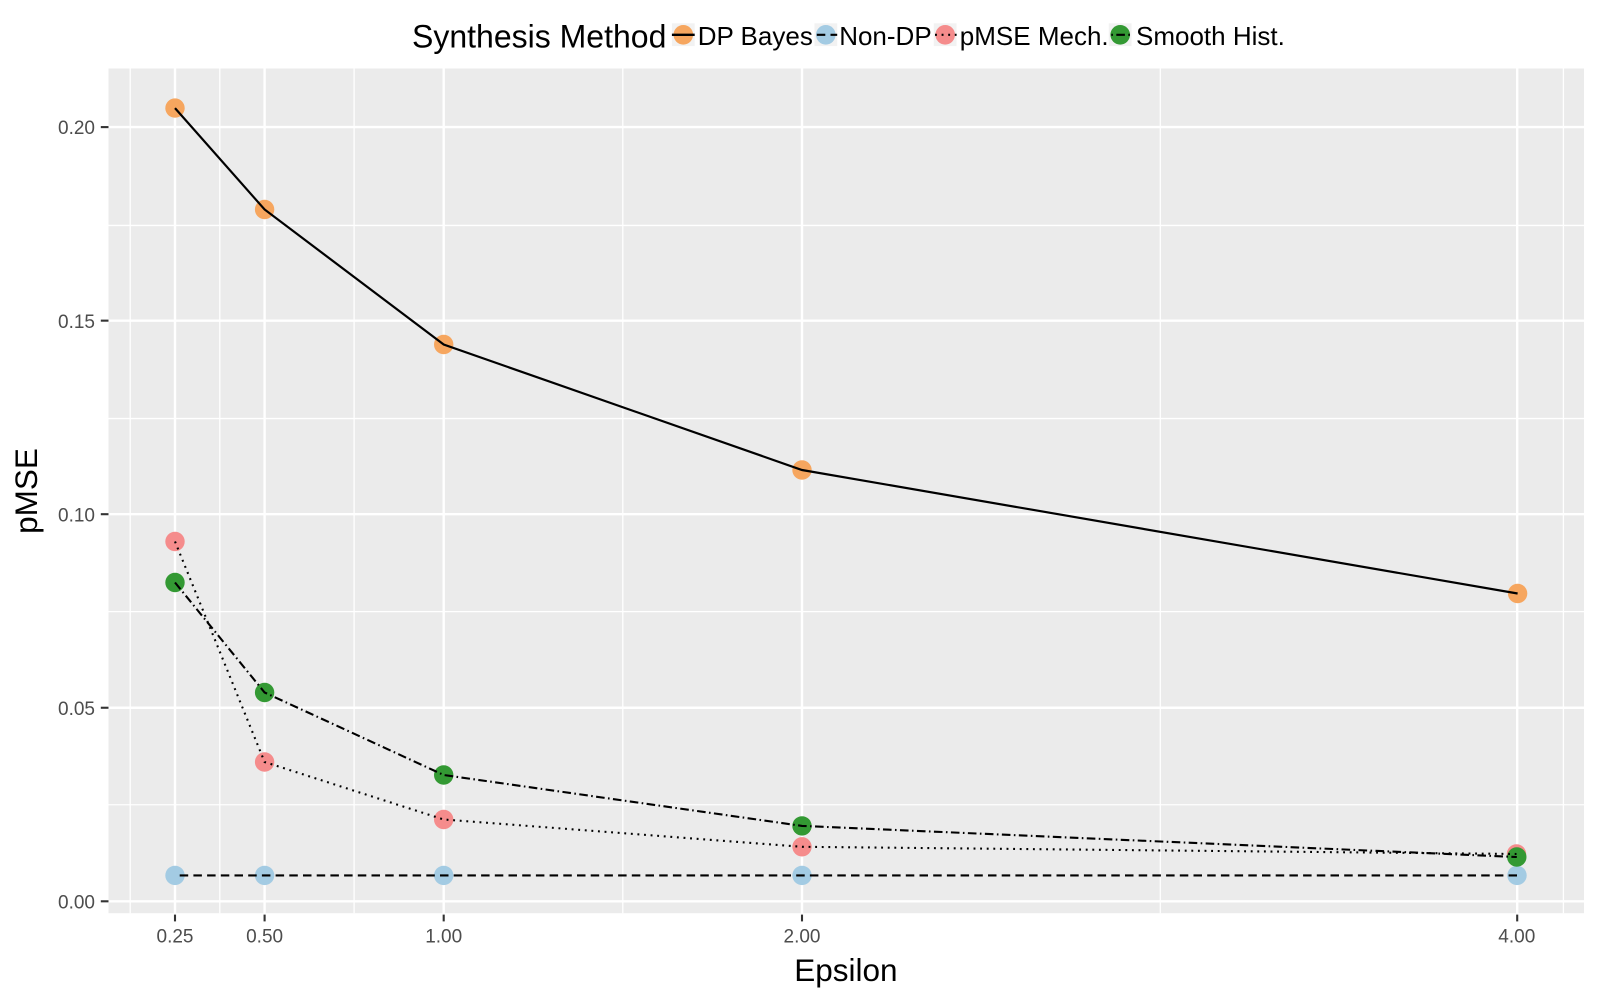  Describe the element at coordinates (175, 937) in the screenshot. I see `svg-text: 0.25` at that location.